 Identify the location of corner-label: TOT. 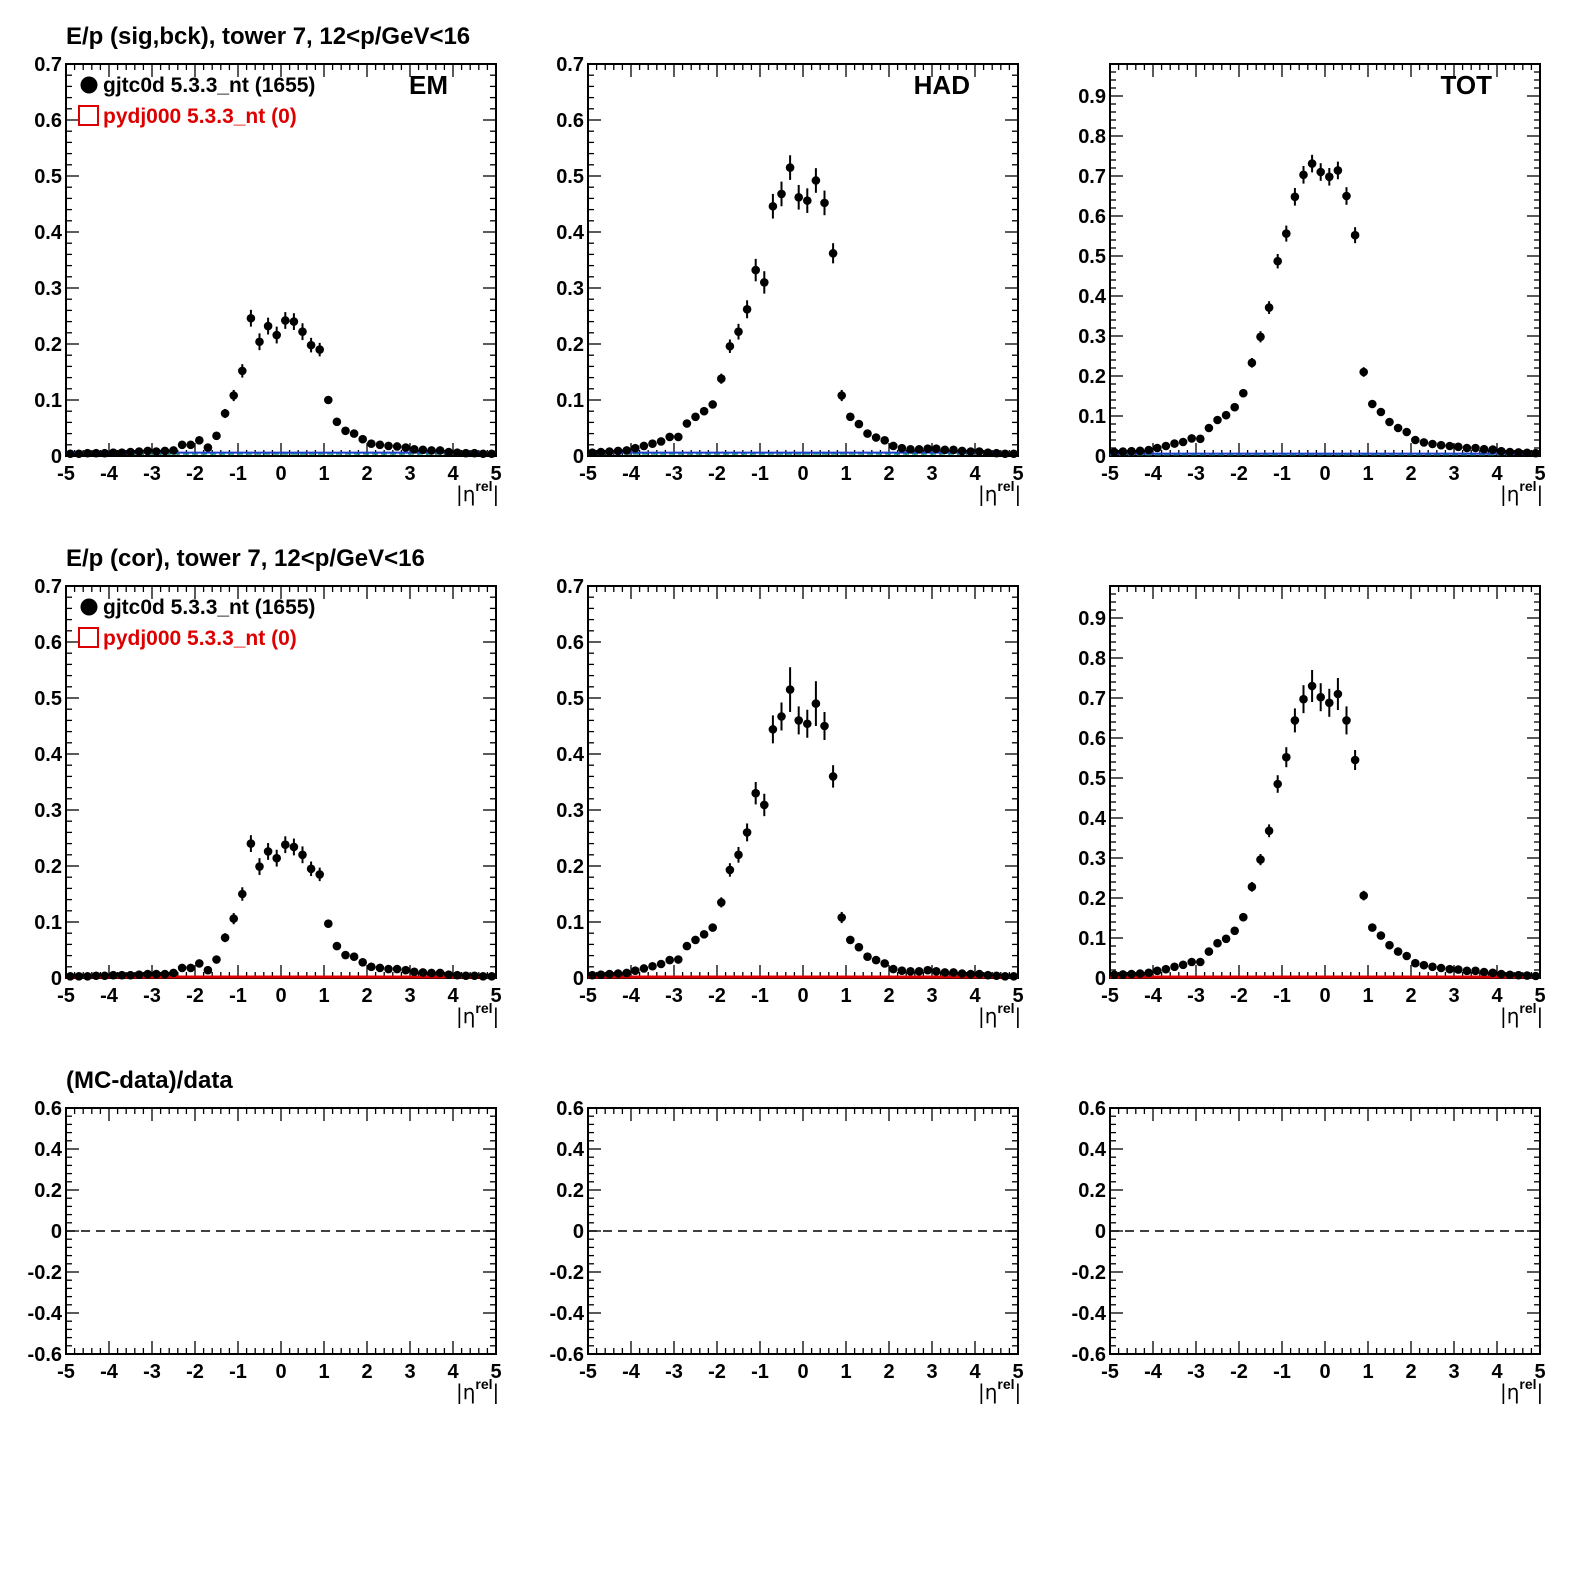
(1466, 85).